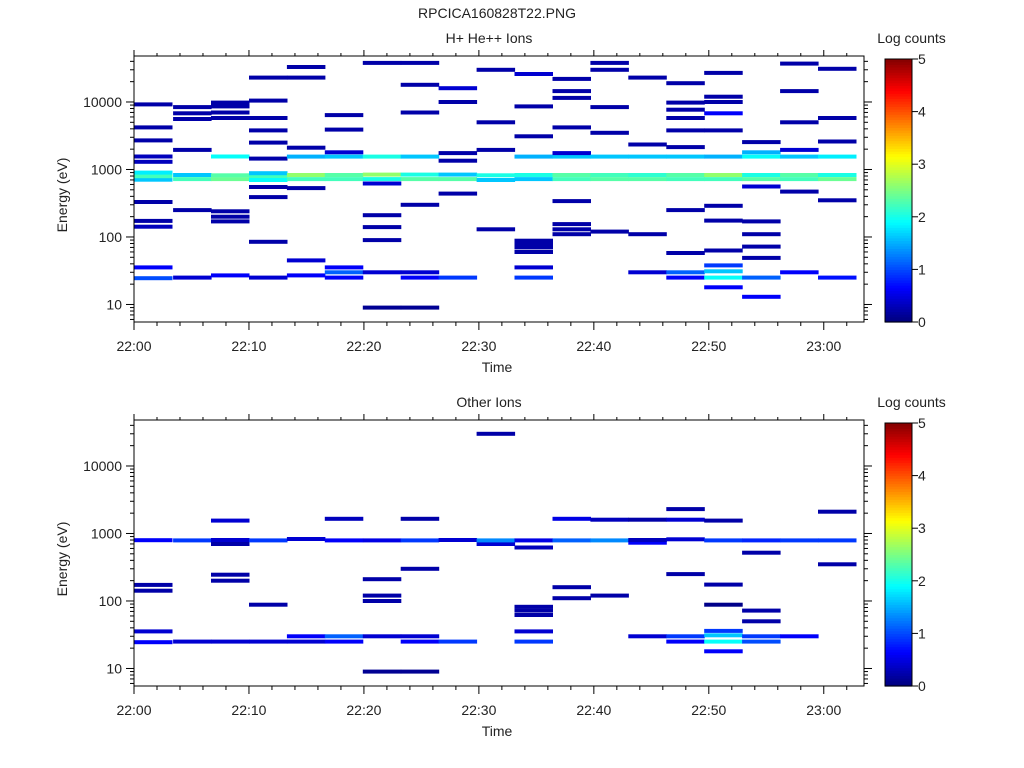  I want to click on x-tick-label: 22:40, so click(593, 346).